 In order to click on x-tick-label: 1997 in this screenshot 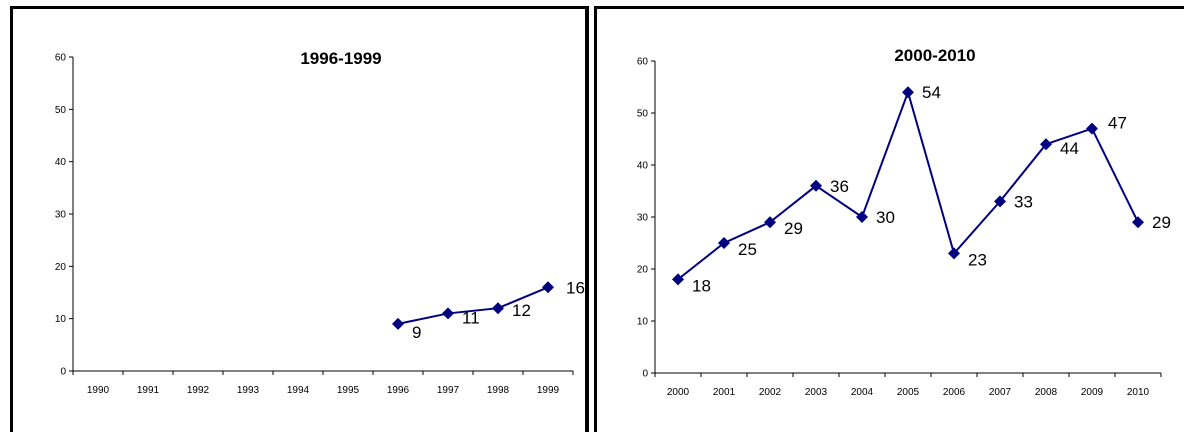, I will do `click(448, 390)`.